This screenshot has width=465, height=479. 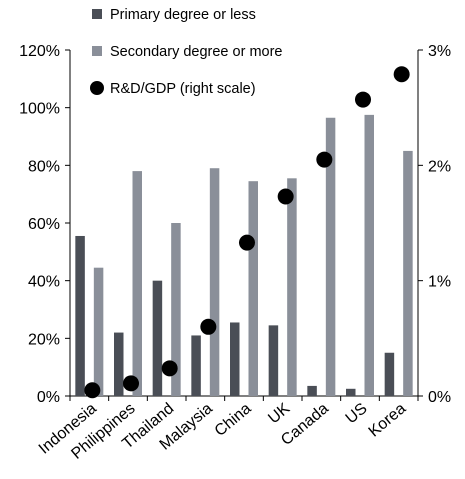 I want to click on rd-gdp-point-indonesia, so click(x=92, y=390).